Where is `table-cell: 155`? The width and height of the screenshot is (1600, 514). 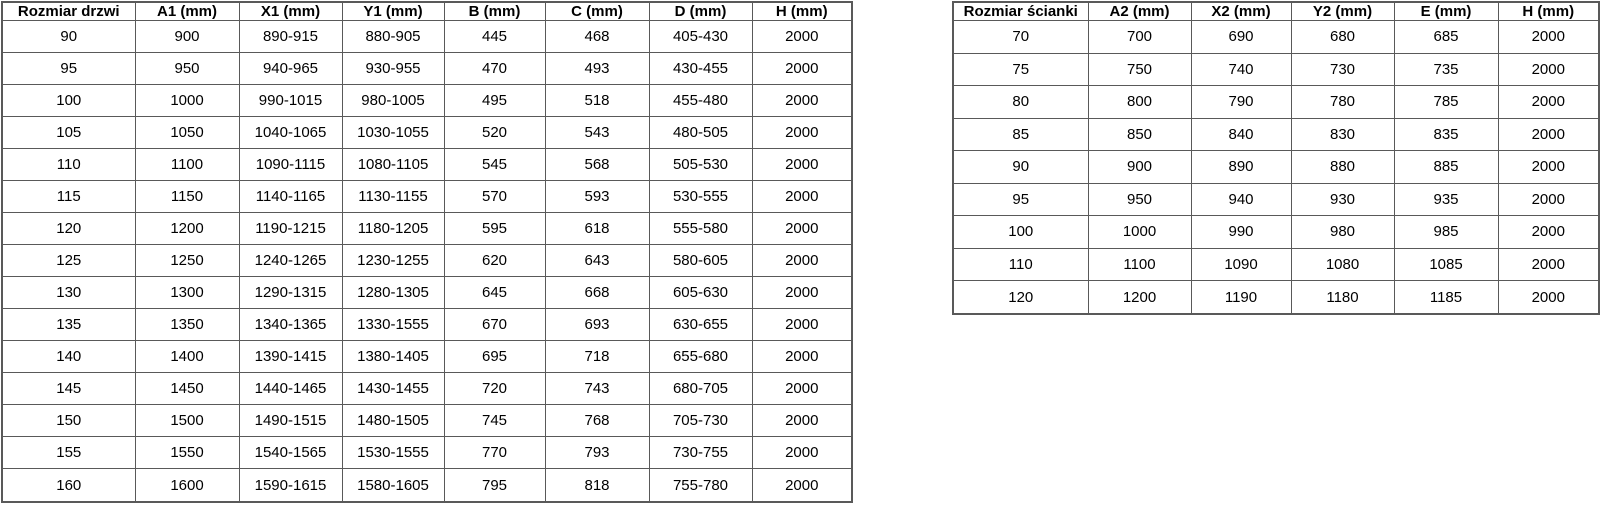
table-cell: 155 is located at coordinates (68, 453).